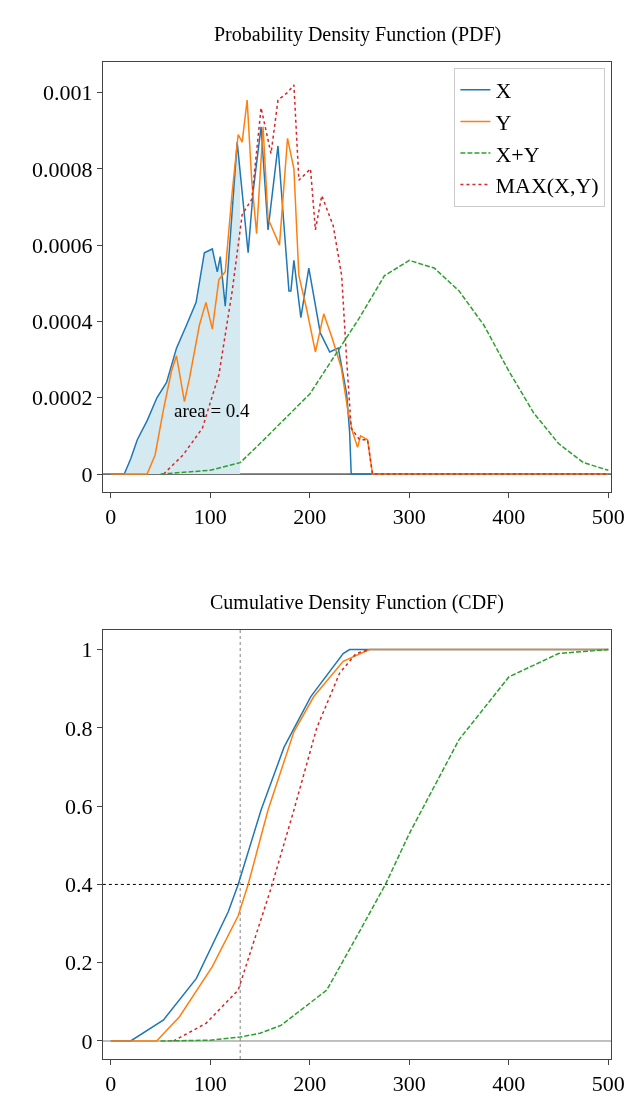 This screenshot has height=1109, width=639. I want to click on y-tick-label: 1, so click(87, 650).